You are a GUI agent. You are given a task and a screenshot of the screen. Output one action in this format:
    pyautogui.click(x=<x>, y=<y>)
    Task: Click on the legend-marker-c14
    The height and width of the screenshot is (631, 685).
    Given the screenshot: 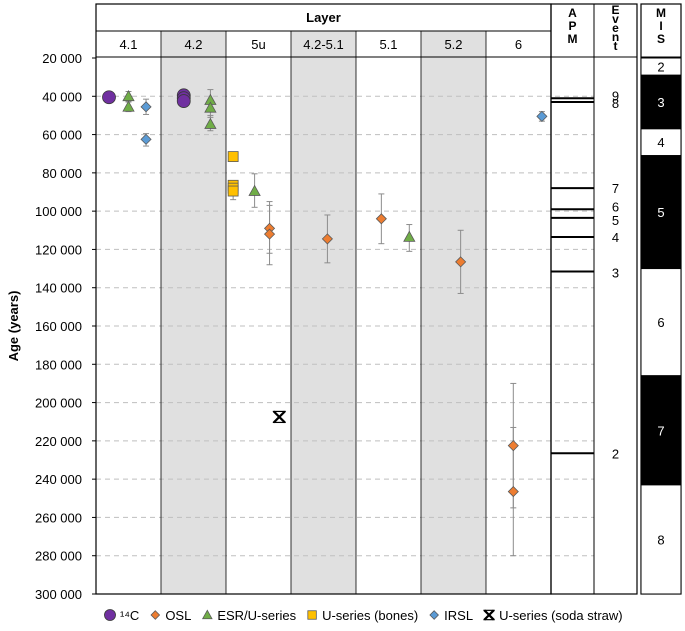 What is the action you would take?
    pyautogui.click(x=110, y=615)
    